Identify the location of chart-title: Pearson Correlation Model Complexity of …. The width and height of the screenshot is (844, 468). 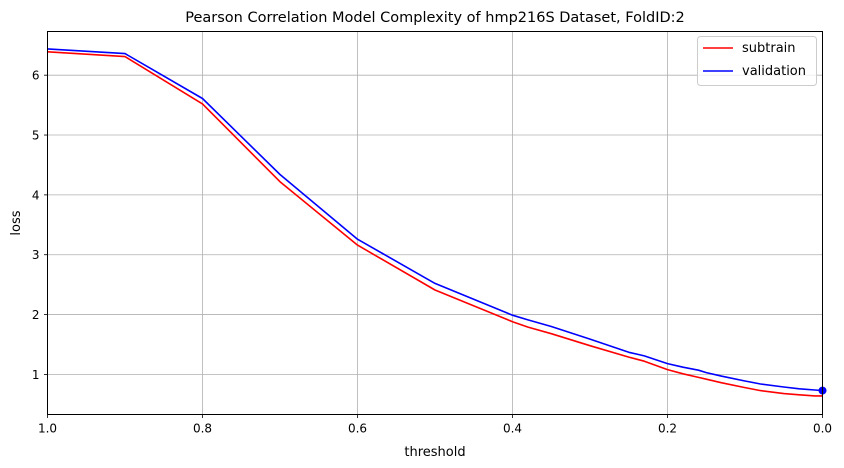
(435, 18).